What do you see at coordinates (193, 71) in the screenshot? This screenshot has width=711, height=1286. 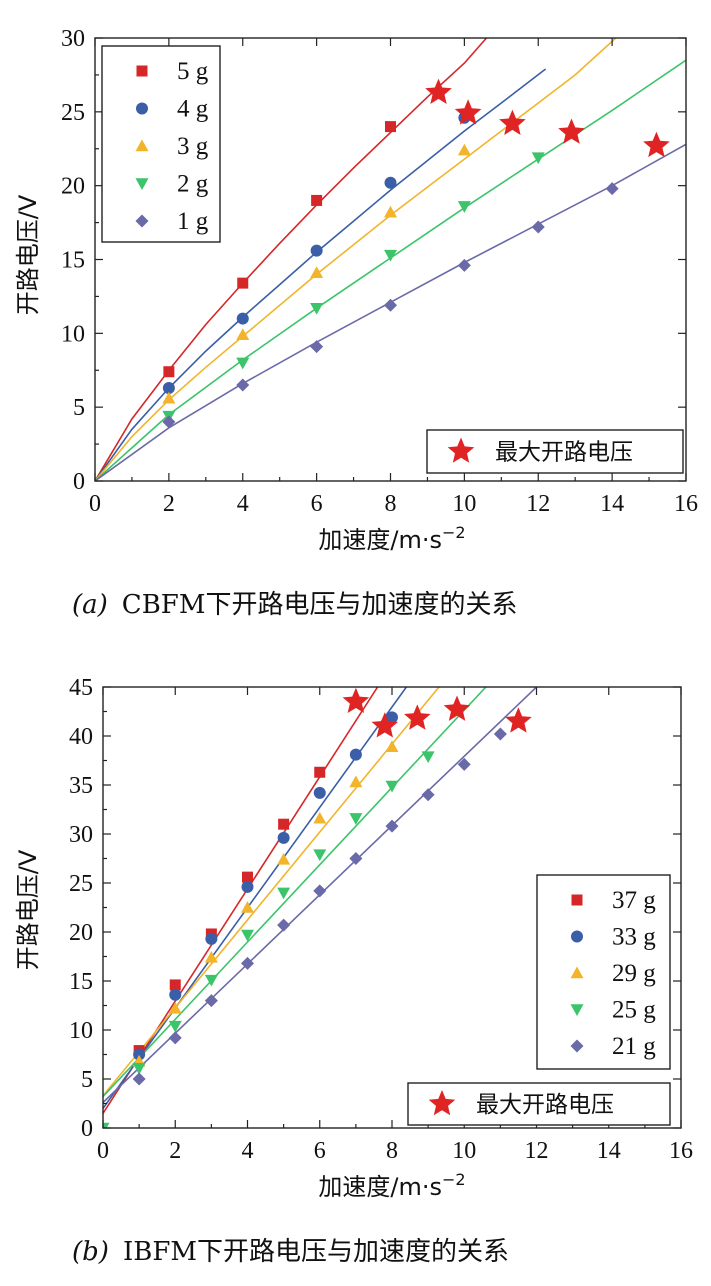 I see `legend-label: 5 g` at bounding box center [193, 71].